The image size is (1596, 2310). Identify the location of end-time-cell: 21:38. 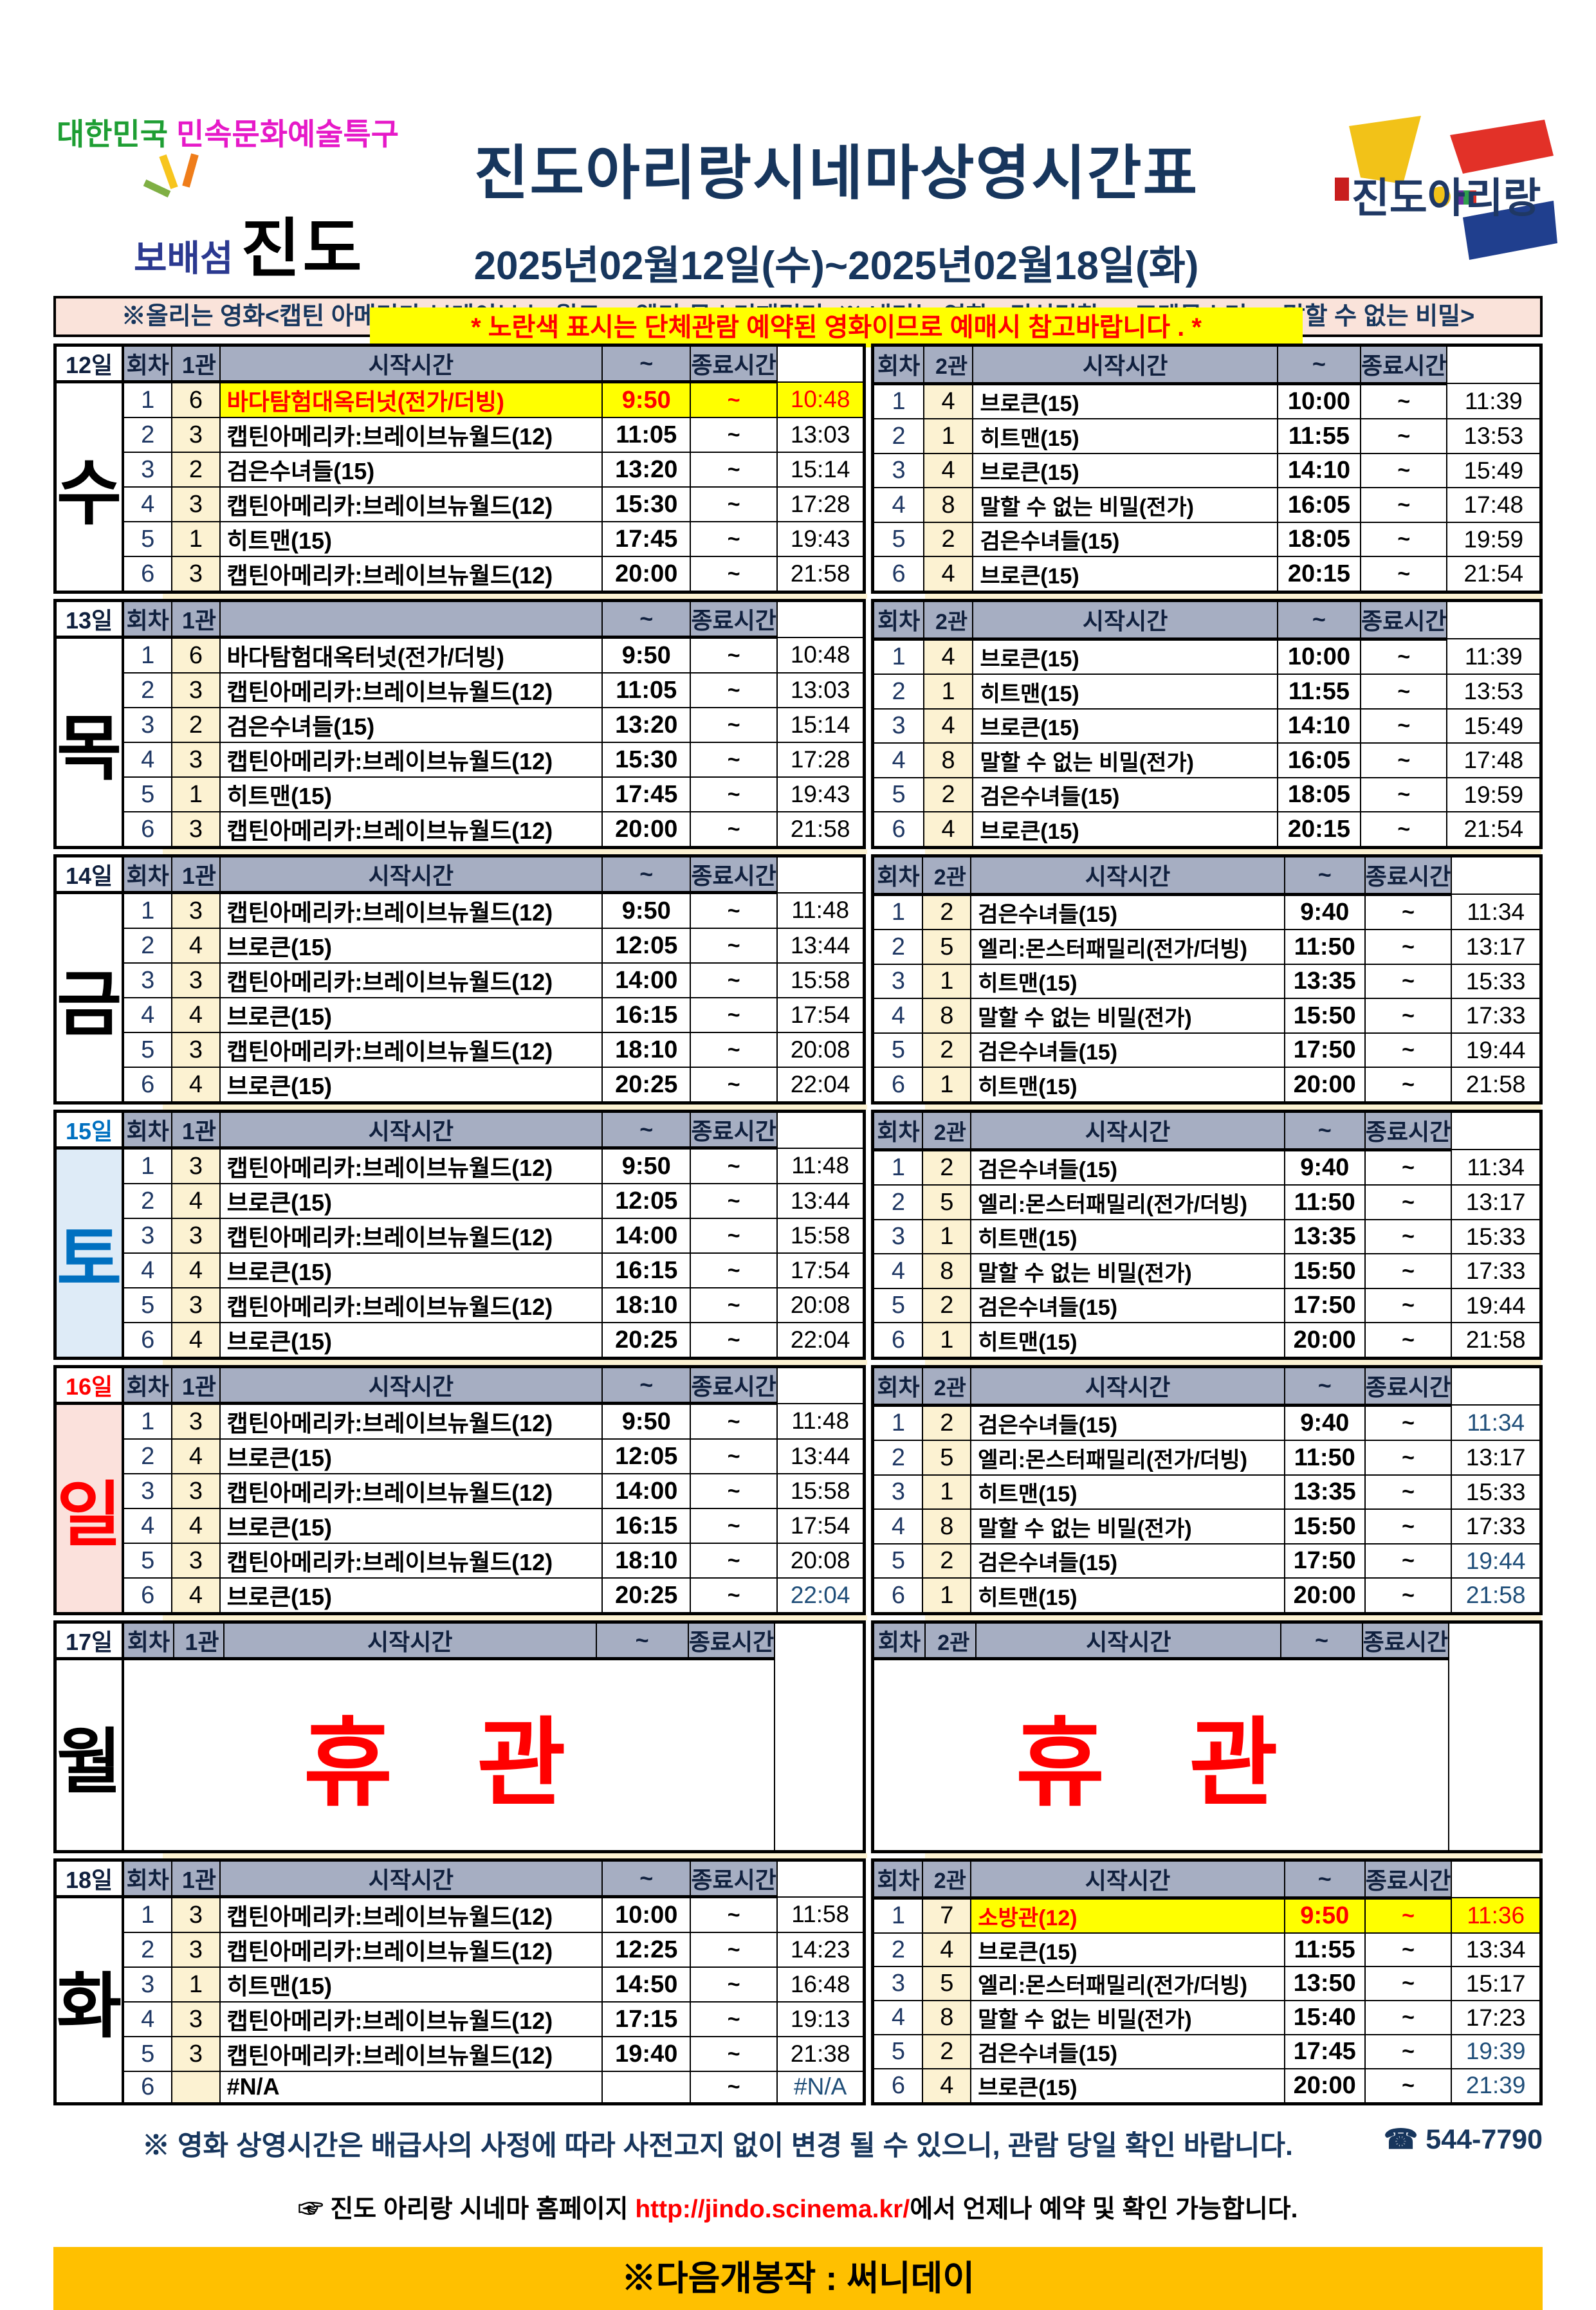
(820, 2054).